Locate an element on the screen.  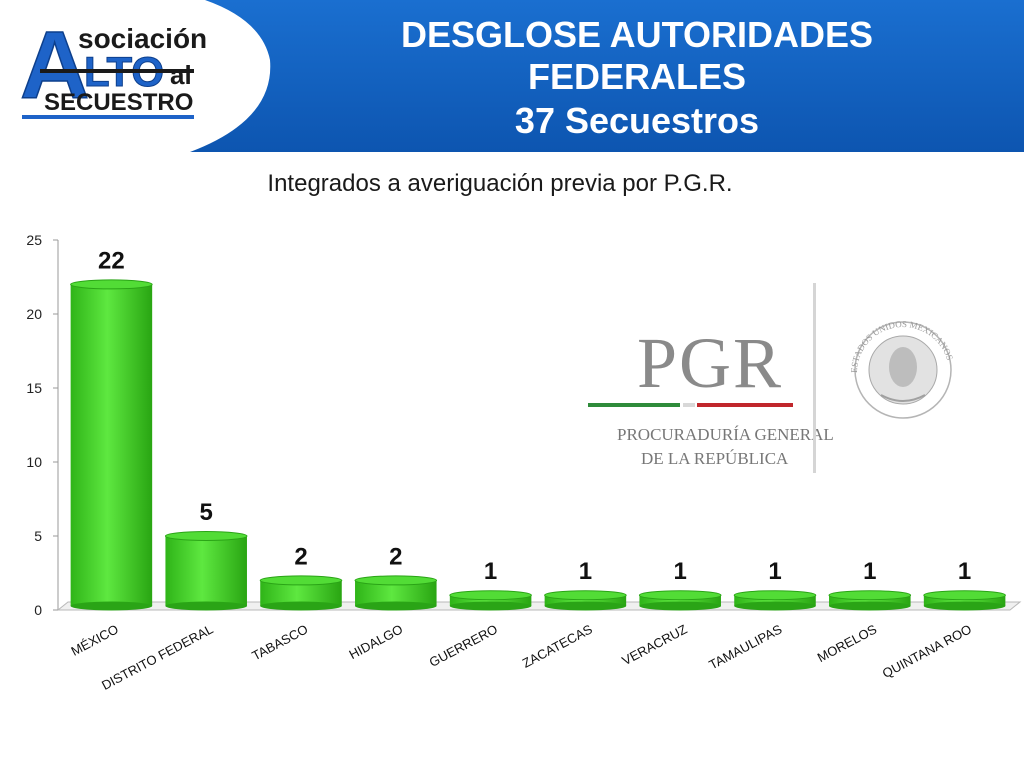
pgr-line-1: PROCURADURÍA GENERAL is located at coordinates (725, 434).